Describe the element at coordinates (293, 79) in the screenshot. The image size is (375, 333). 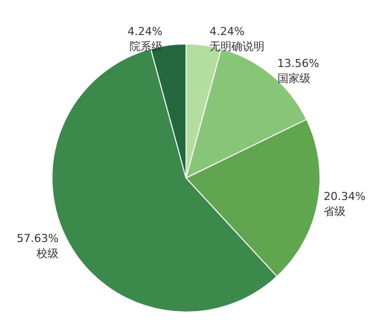
I see `slice-label: 国家级` at that location.